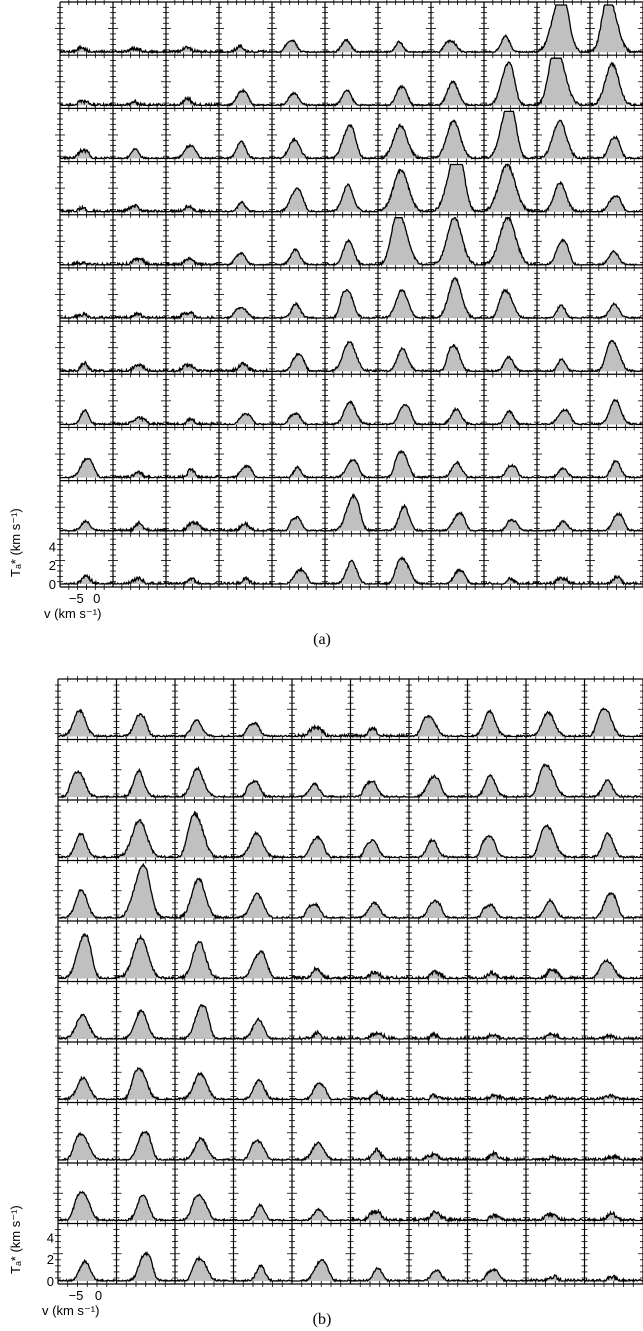 This screenshot has height=1331, width=643. Describe the element at coordinates (613, 788) in the screenshot. I see `spectrum-fill-r1-c9` at that location.